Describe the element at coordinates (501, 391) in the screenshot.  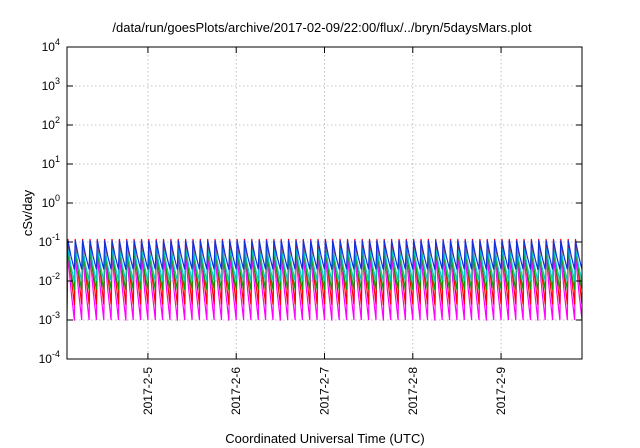
I see `x-tick-label: 2017-2-9` at that location.